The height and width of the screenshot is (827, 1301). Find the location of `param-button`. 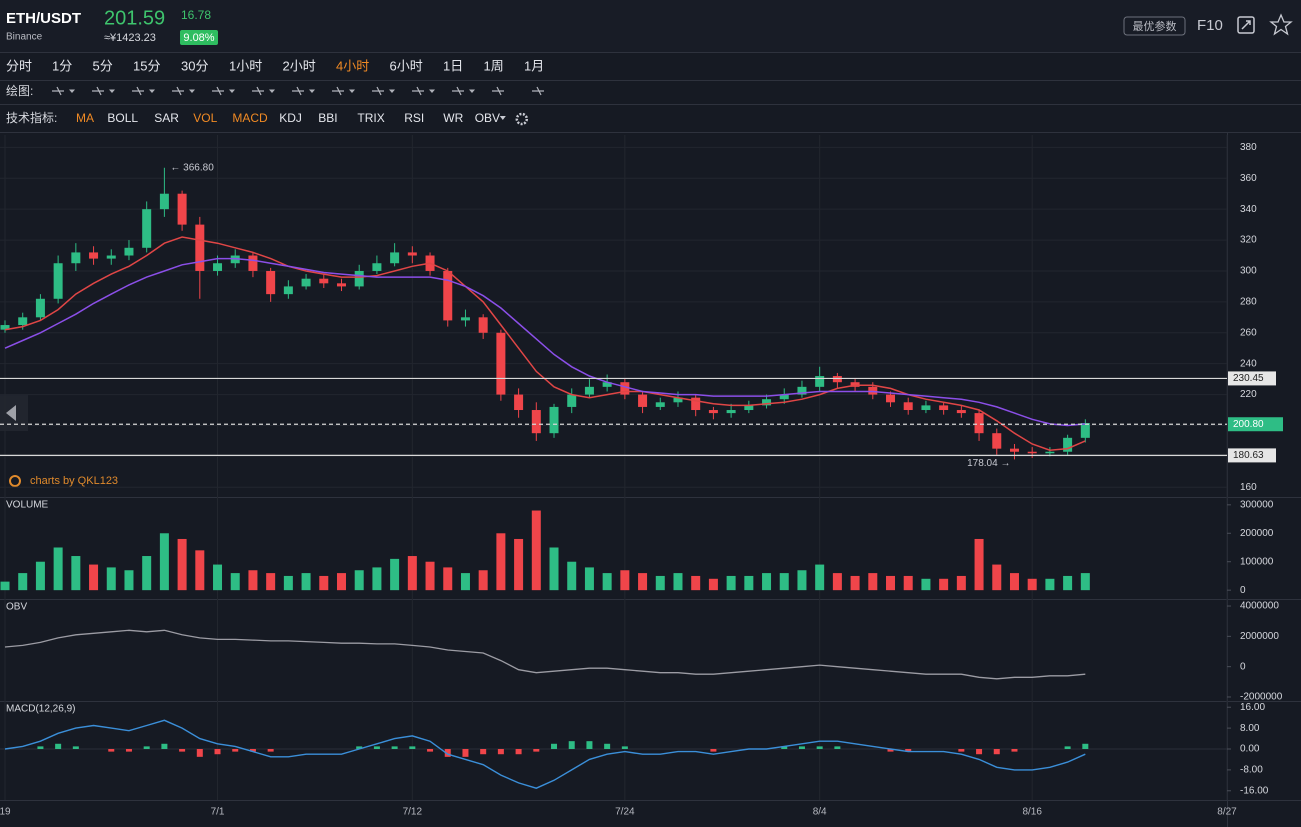

param-button is located at coordinates (1154, 26).